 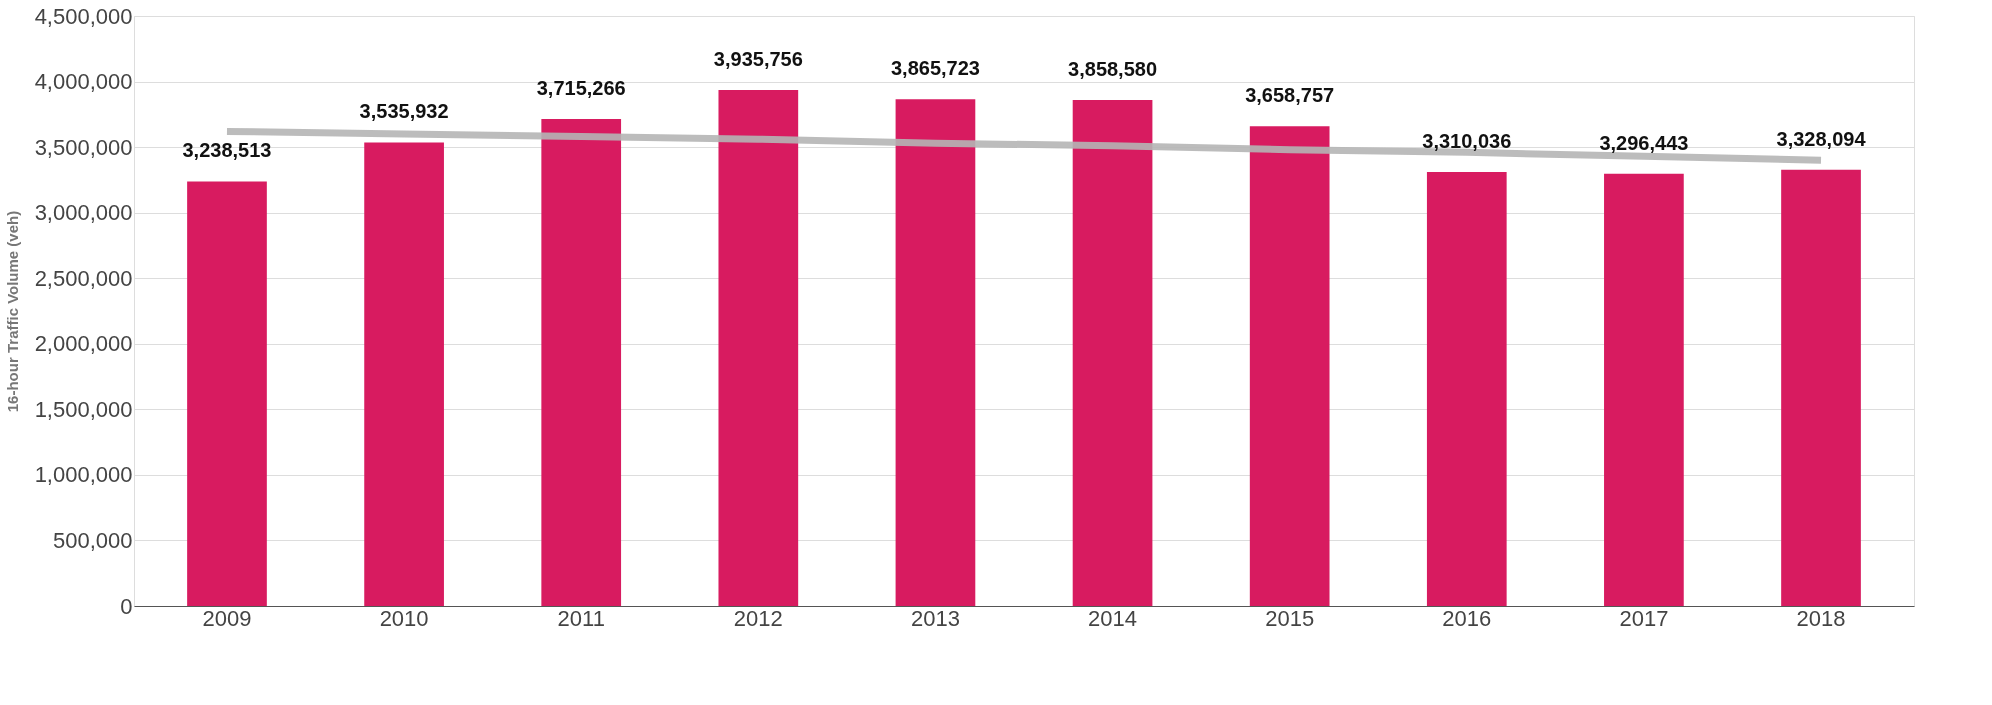 I want to click on data-label: 3,296,443, so click(x=1644, y=142).